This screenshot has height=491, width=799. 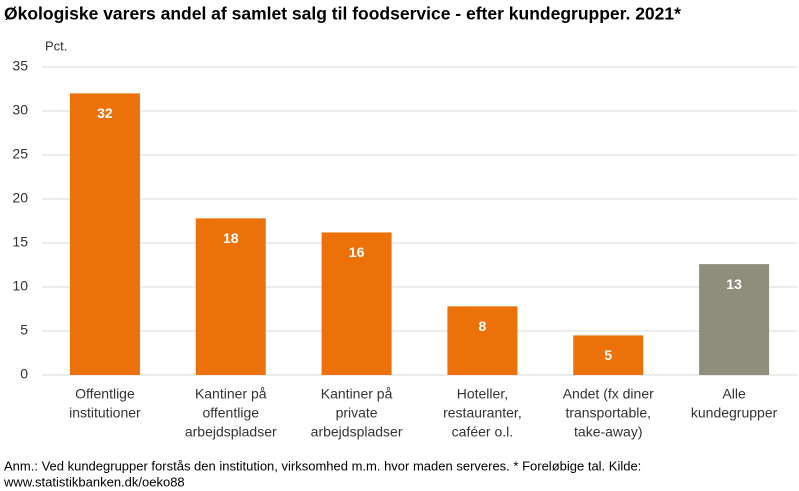 What do you see at coordinates (357, 252) in the screenshot?
I see `value-label: 16` at bounding box center [357, 252].